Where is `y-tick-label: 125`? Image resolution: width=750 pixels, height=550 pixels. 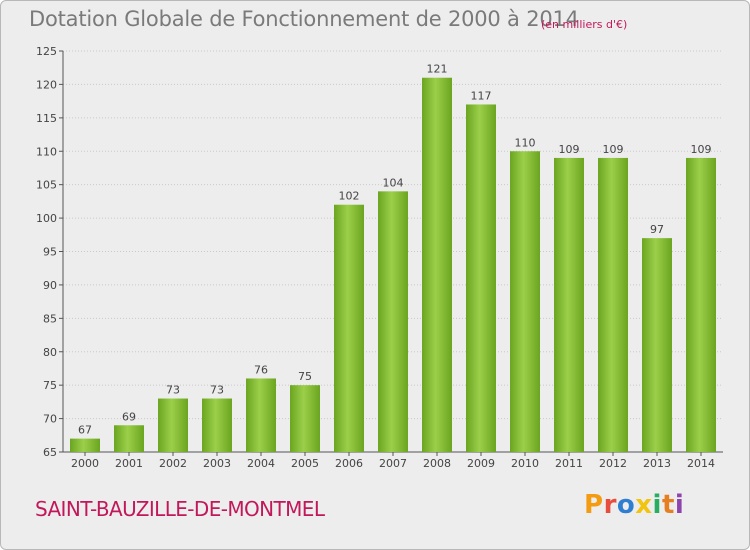
y-tick-label: 125 is located at coordinates (46, 51).